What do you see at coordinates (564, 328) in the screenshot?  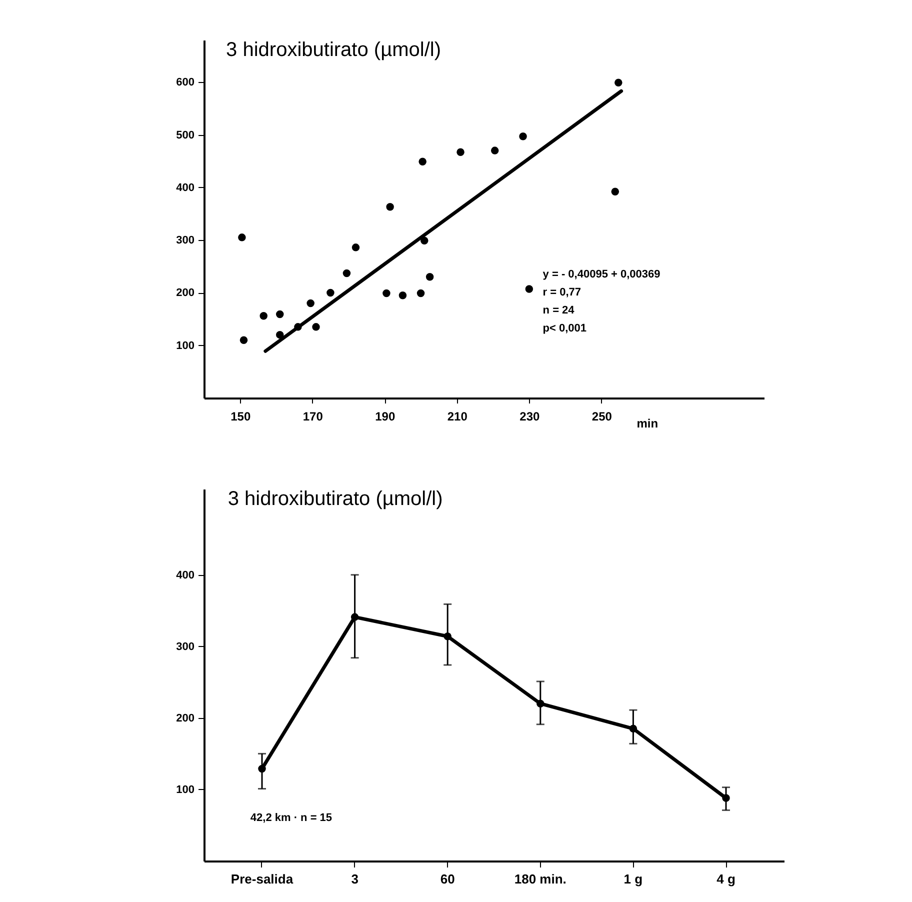 I see `annotation: p< 0,001` at bounding box center [564, 328].